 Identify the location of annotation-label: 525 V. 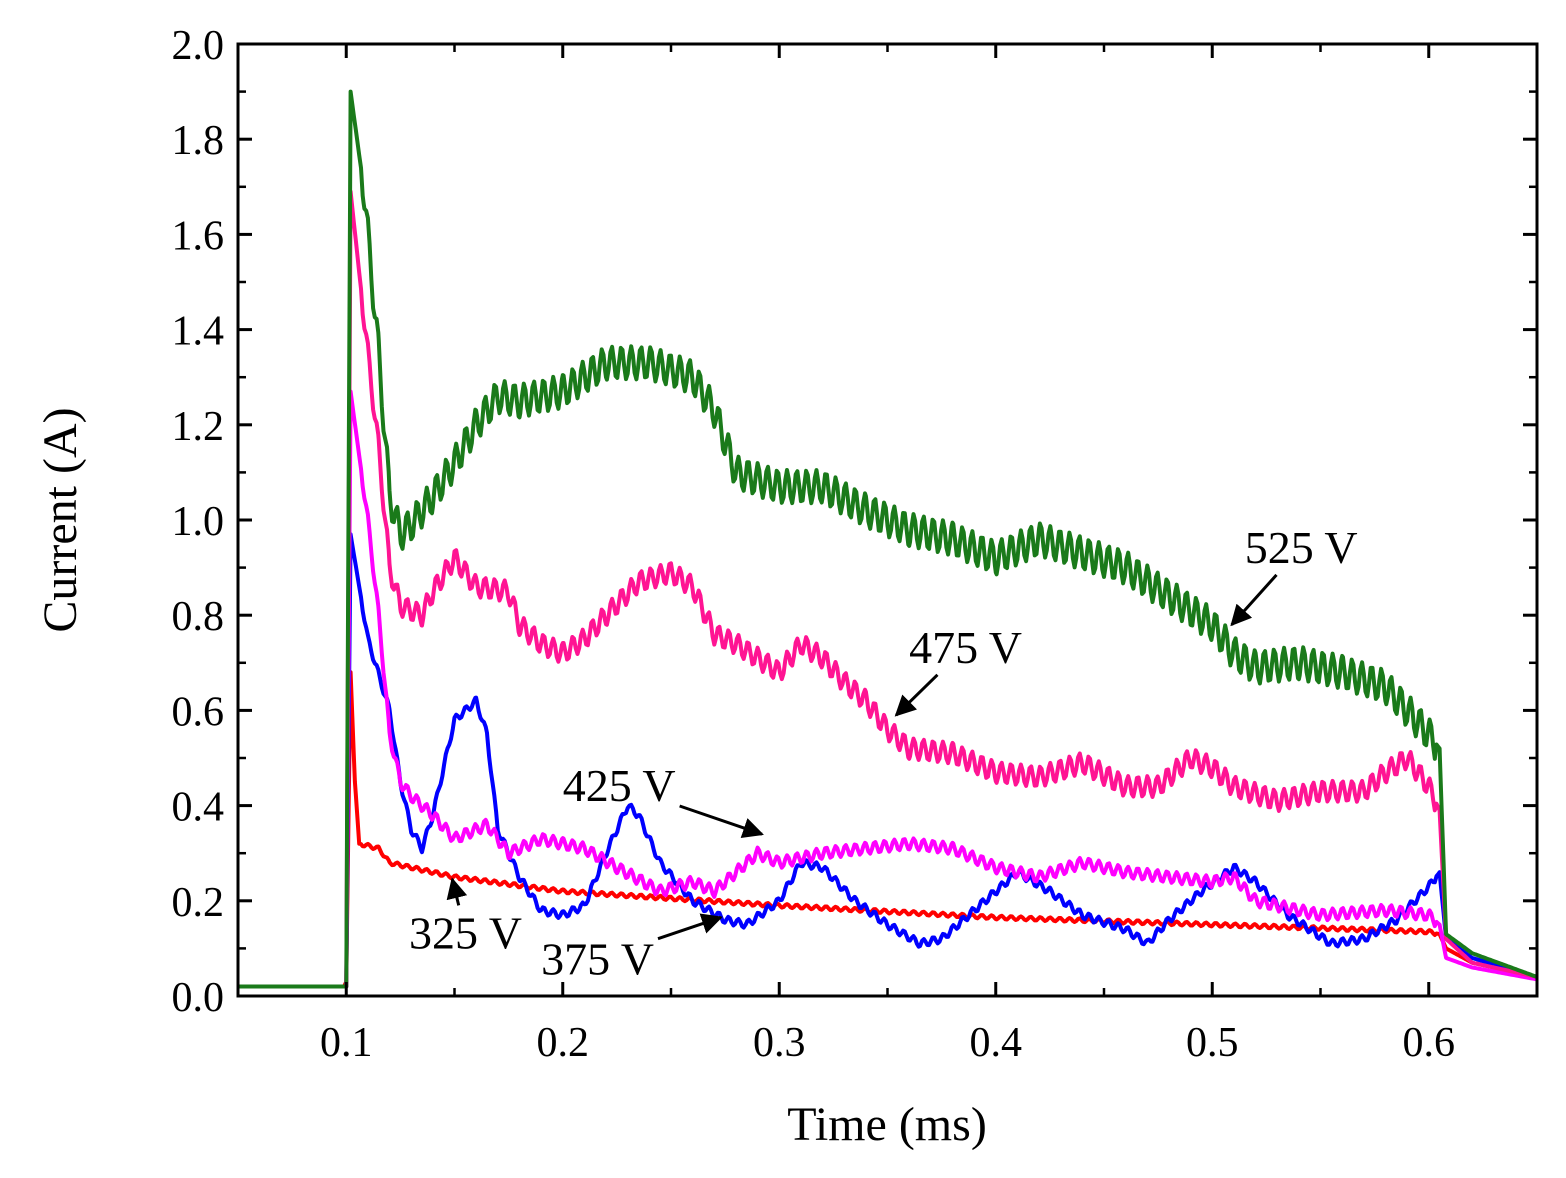
(1301, 547).